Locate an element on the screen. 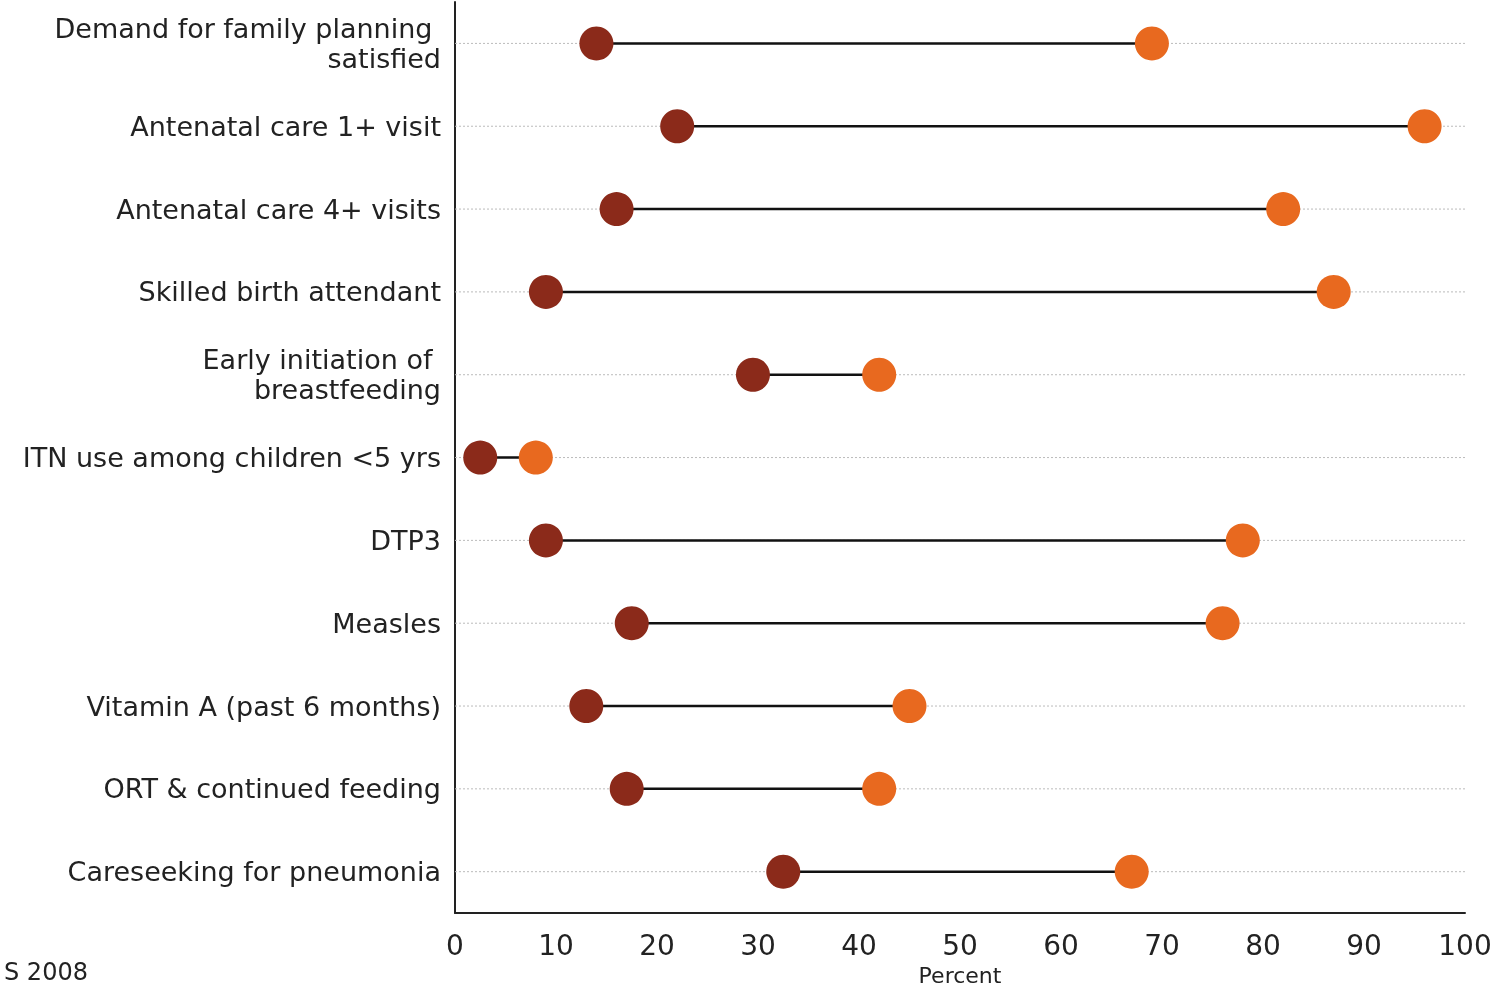  y-tick-label: Early initiation of breastfeeding is located at coordinates (321, 375).